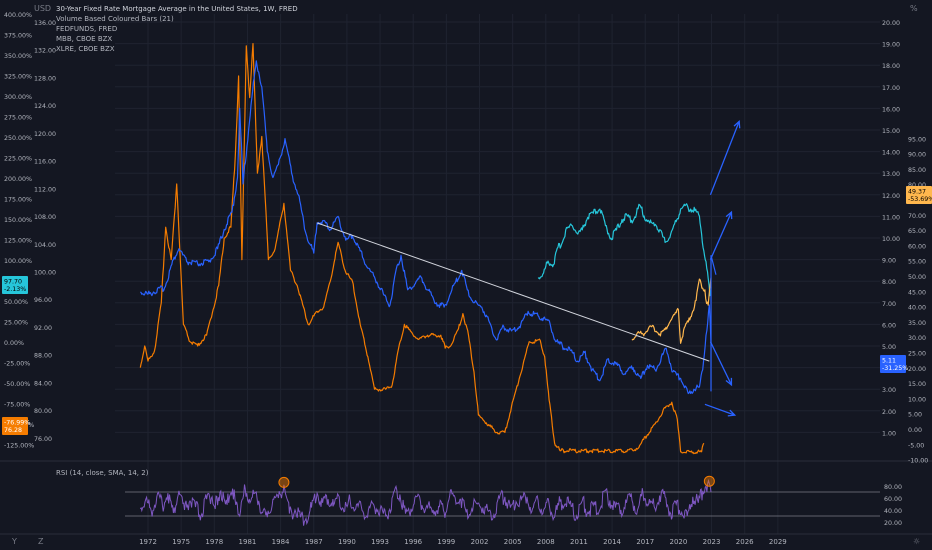 This screenshot has height=550, width=932. What do you see at coordinates (745, 542) in the screenshot?
I see `time-tick-label: 2026` at bounding box center [745, 542].